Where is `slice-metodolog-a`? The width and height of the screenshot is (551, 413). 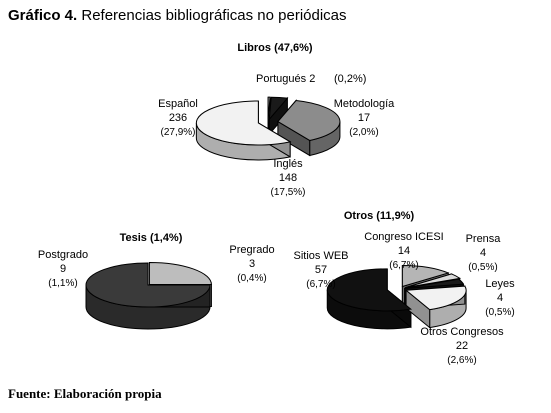
slice-metodolog-a is located at coordinates (278, 108).